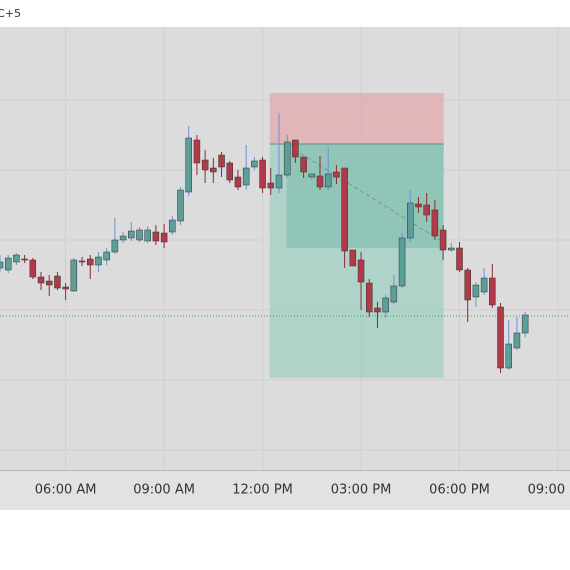  Describe the element at coordinates (164, 490) in the screenshot. I see `x-tick-label: 09:00 AM` at that location.